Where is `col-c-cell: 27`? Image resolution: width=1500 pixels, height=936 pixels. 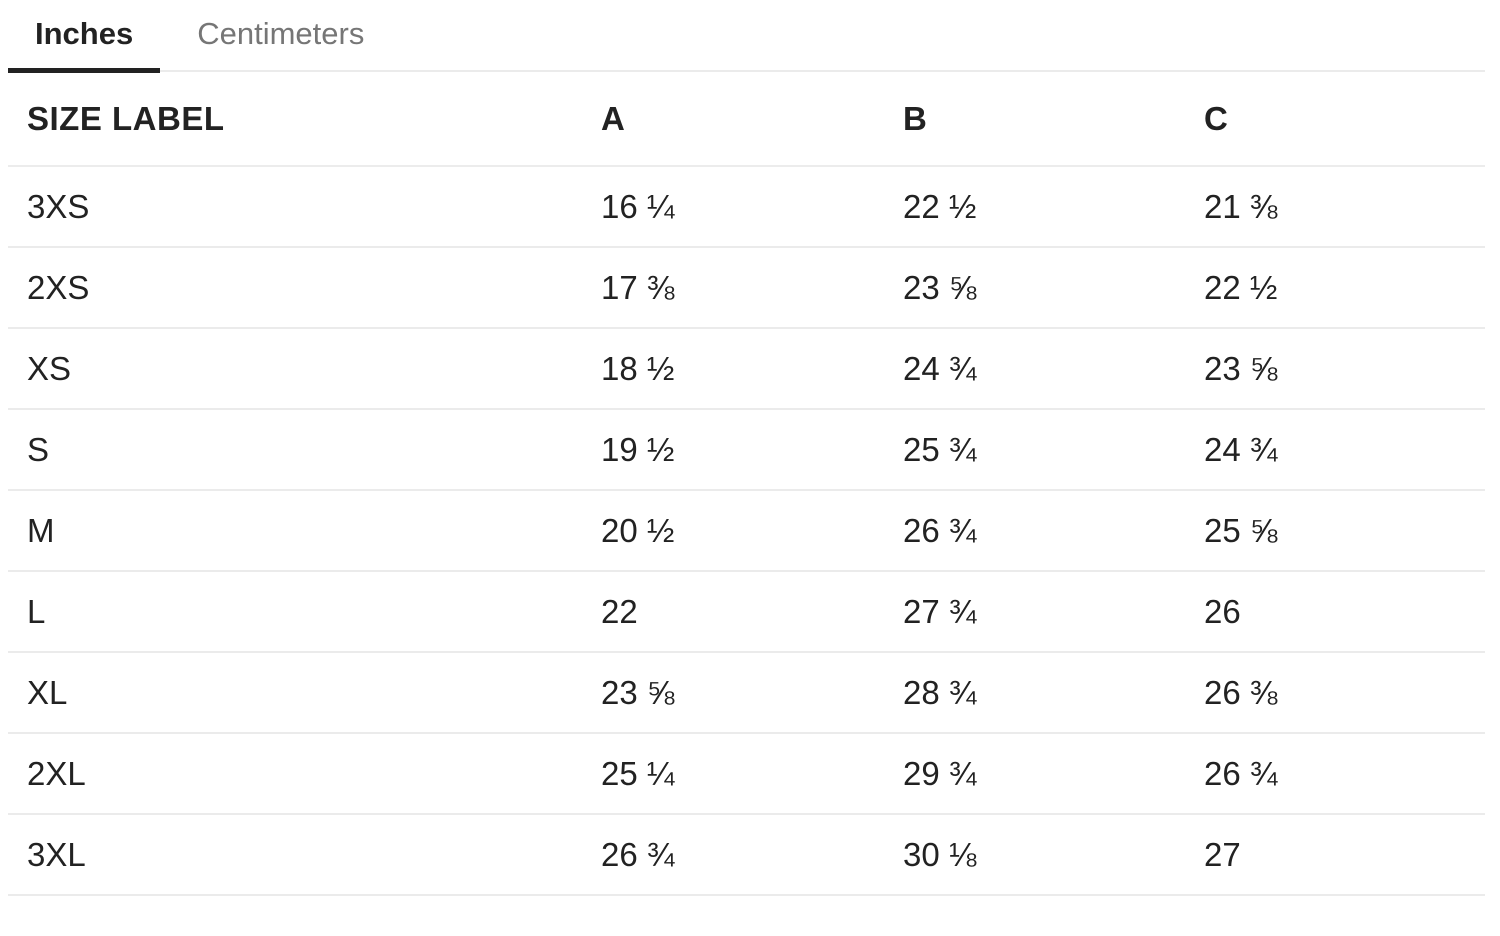 col-c-cell: 27 is located at coordinates (1222, 854).